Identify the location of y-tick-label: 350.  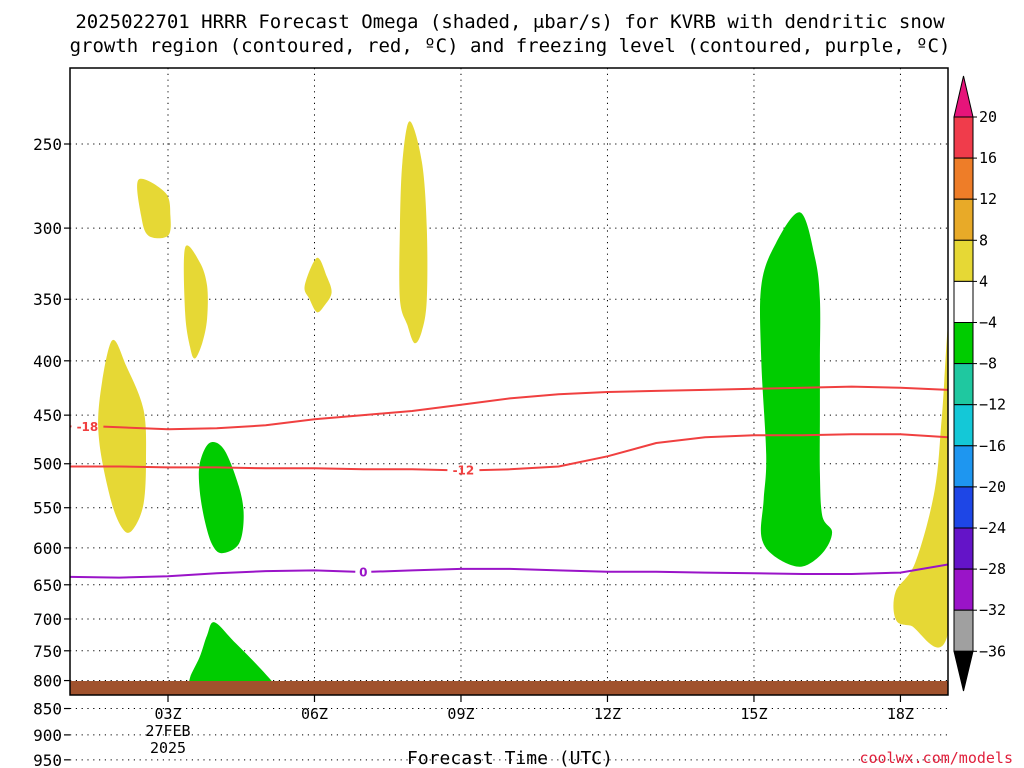
(47, 299).